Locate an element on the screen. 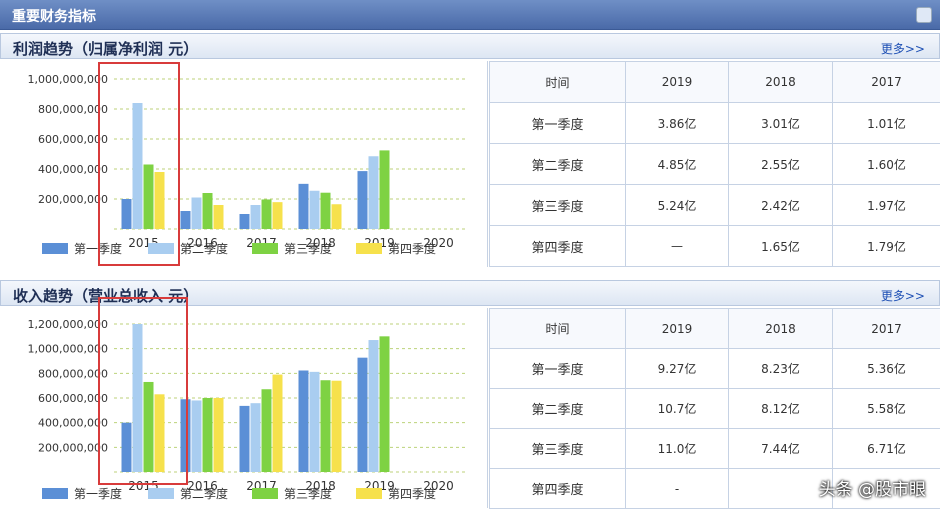 The image size is (940, 514). legend-label: 第三季度 is located at coordinates (308, 494).